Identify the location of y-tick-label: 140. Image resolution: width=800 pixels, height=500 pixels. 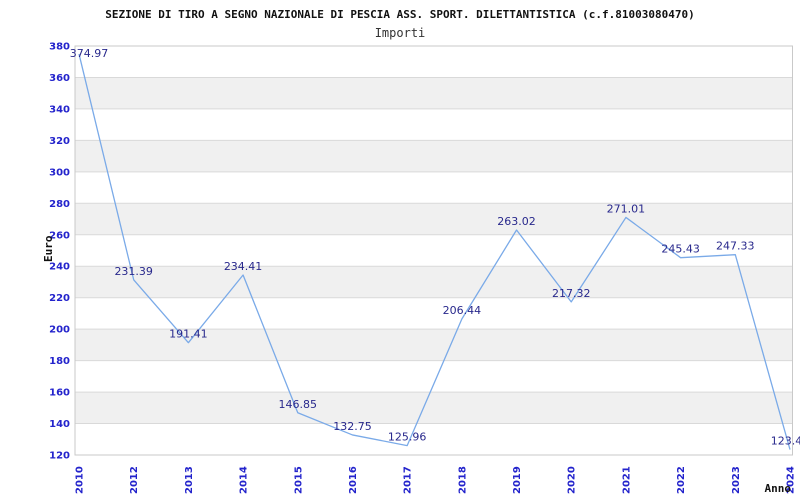
(59, 424).